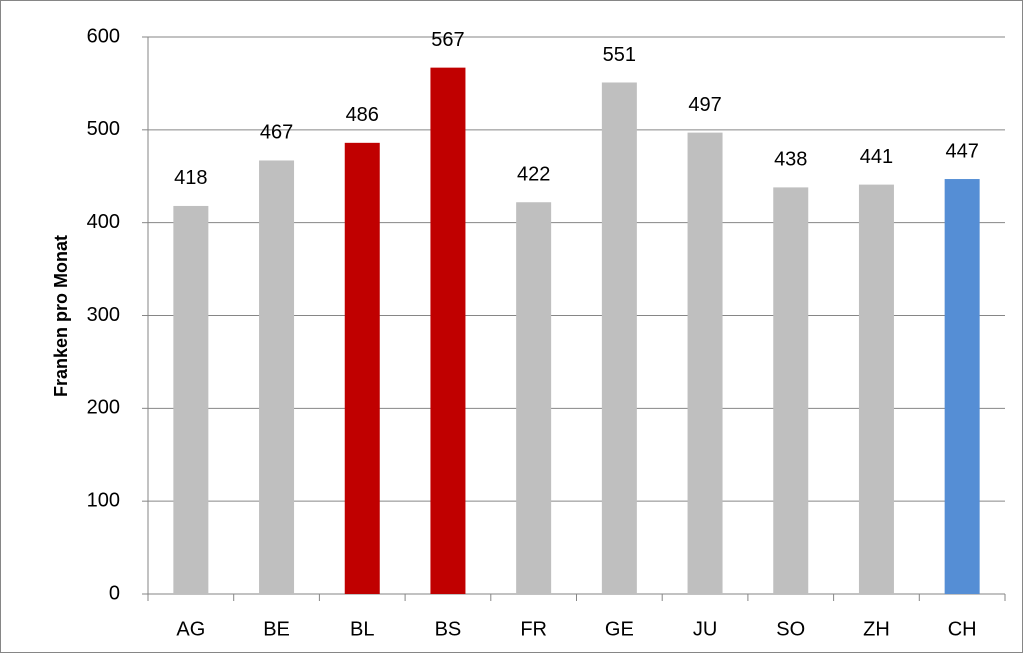  What do you see at coordinates (790, 160) in the screenshot?
I see `data-label: 438` at bounding box center [790, 160].